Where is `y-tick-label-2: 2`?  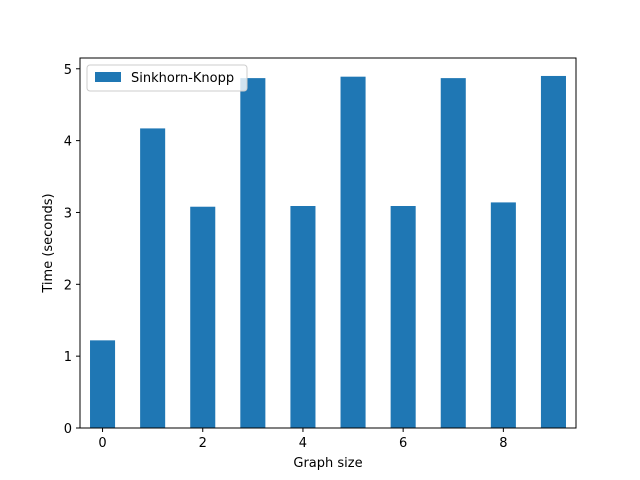 y-tick-label-2: 2 is located at coordinates (68, 285).